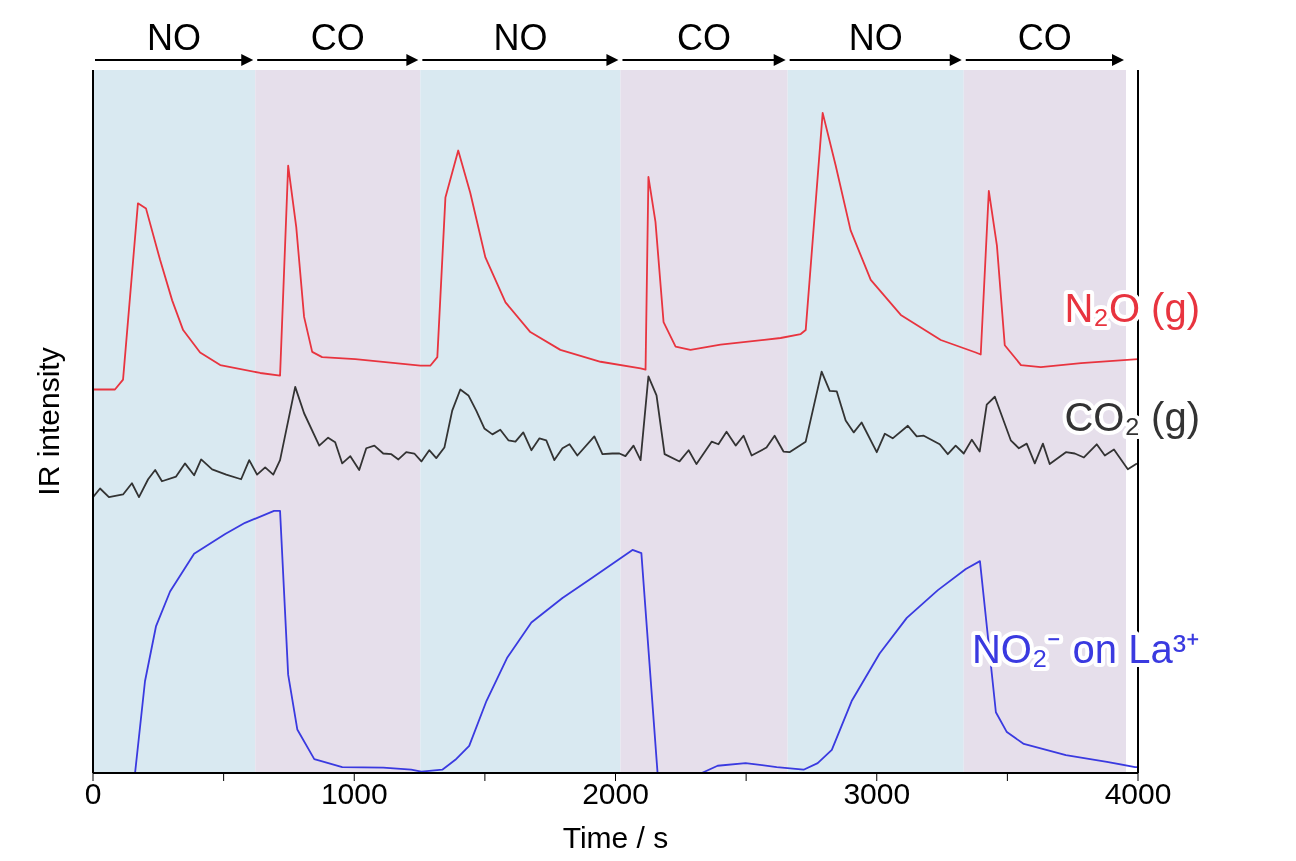 The image size is (1296, 861). I want to click on x-tick-label: 0, so click(93, 794).